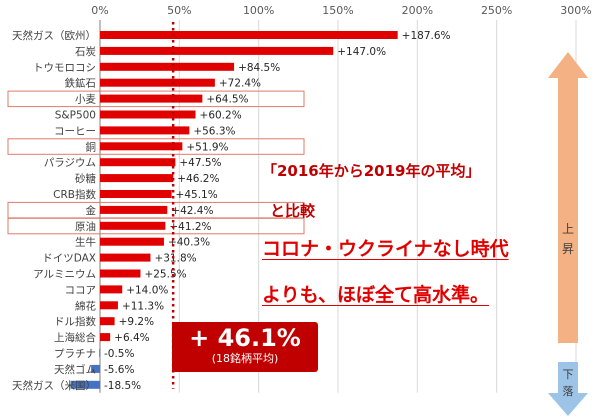 The height and width of the screenshot is (418, 600). I want to click on value-label: +187.6%, so click(426, 36).